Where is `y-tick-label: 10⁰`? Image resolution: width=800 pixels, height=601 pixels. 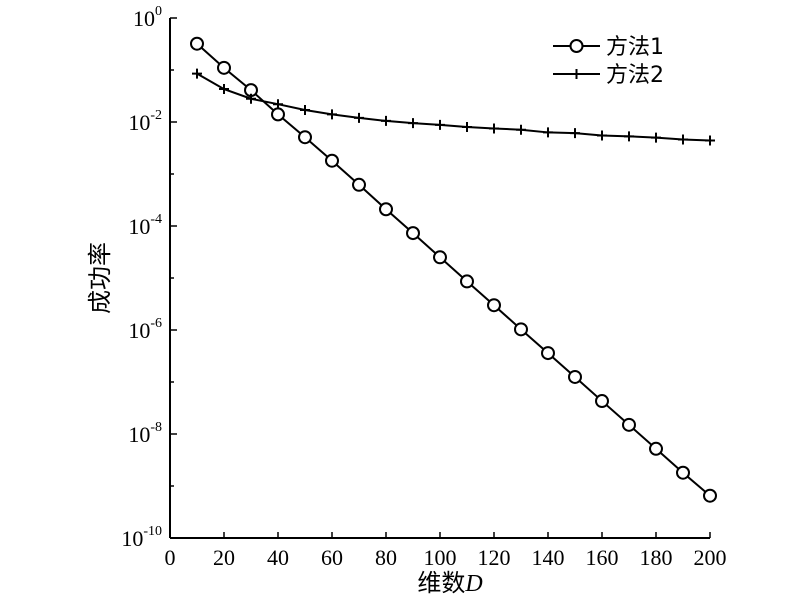
y-tick-label: 10⁰ is located at coordinates (147, 17).